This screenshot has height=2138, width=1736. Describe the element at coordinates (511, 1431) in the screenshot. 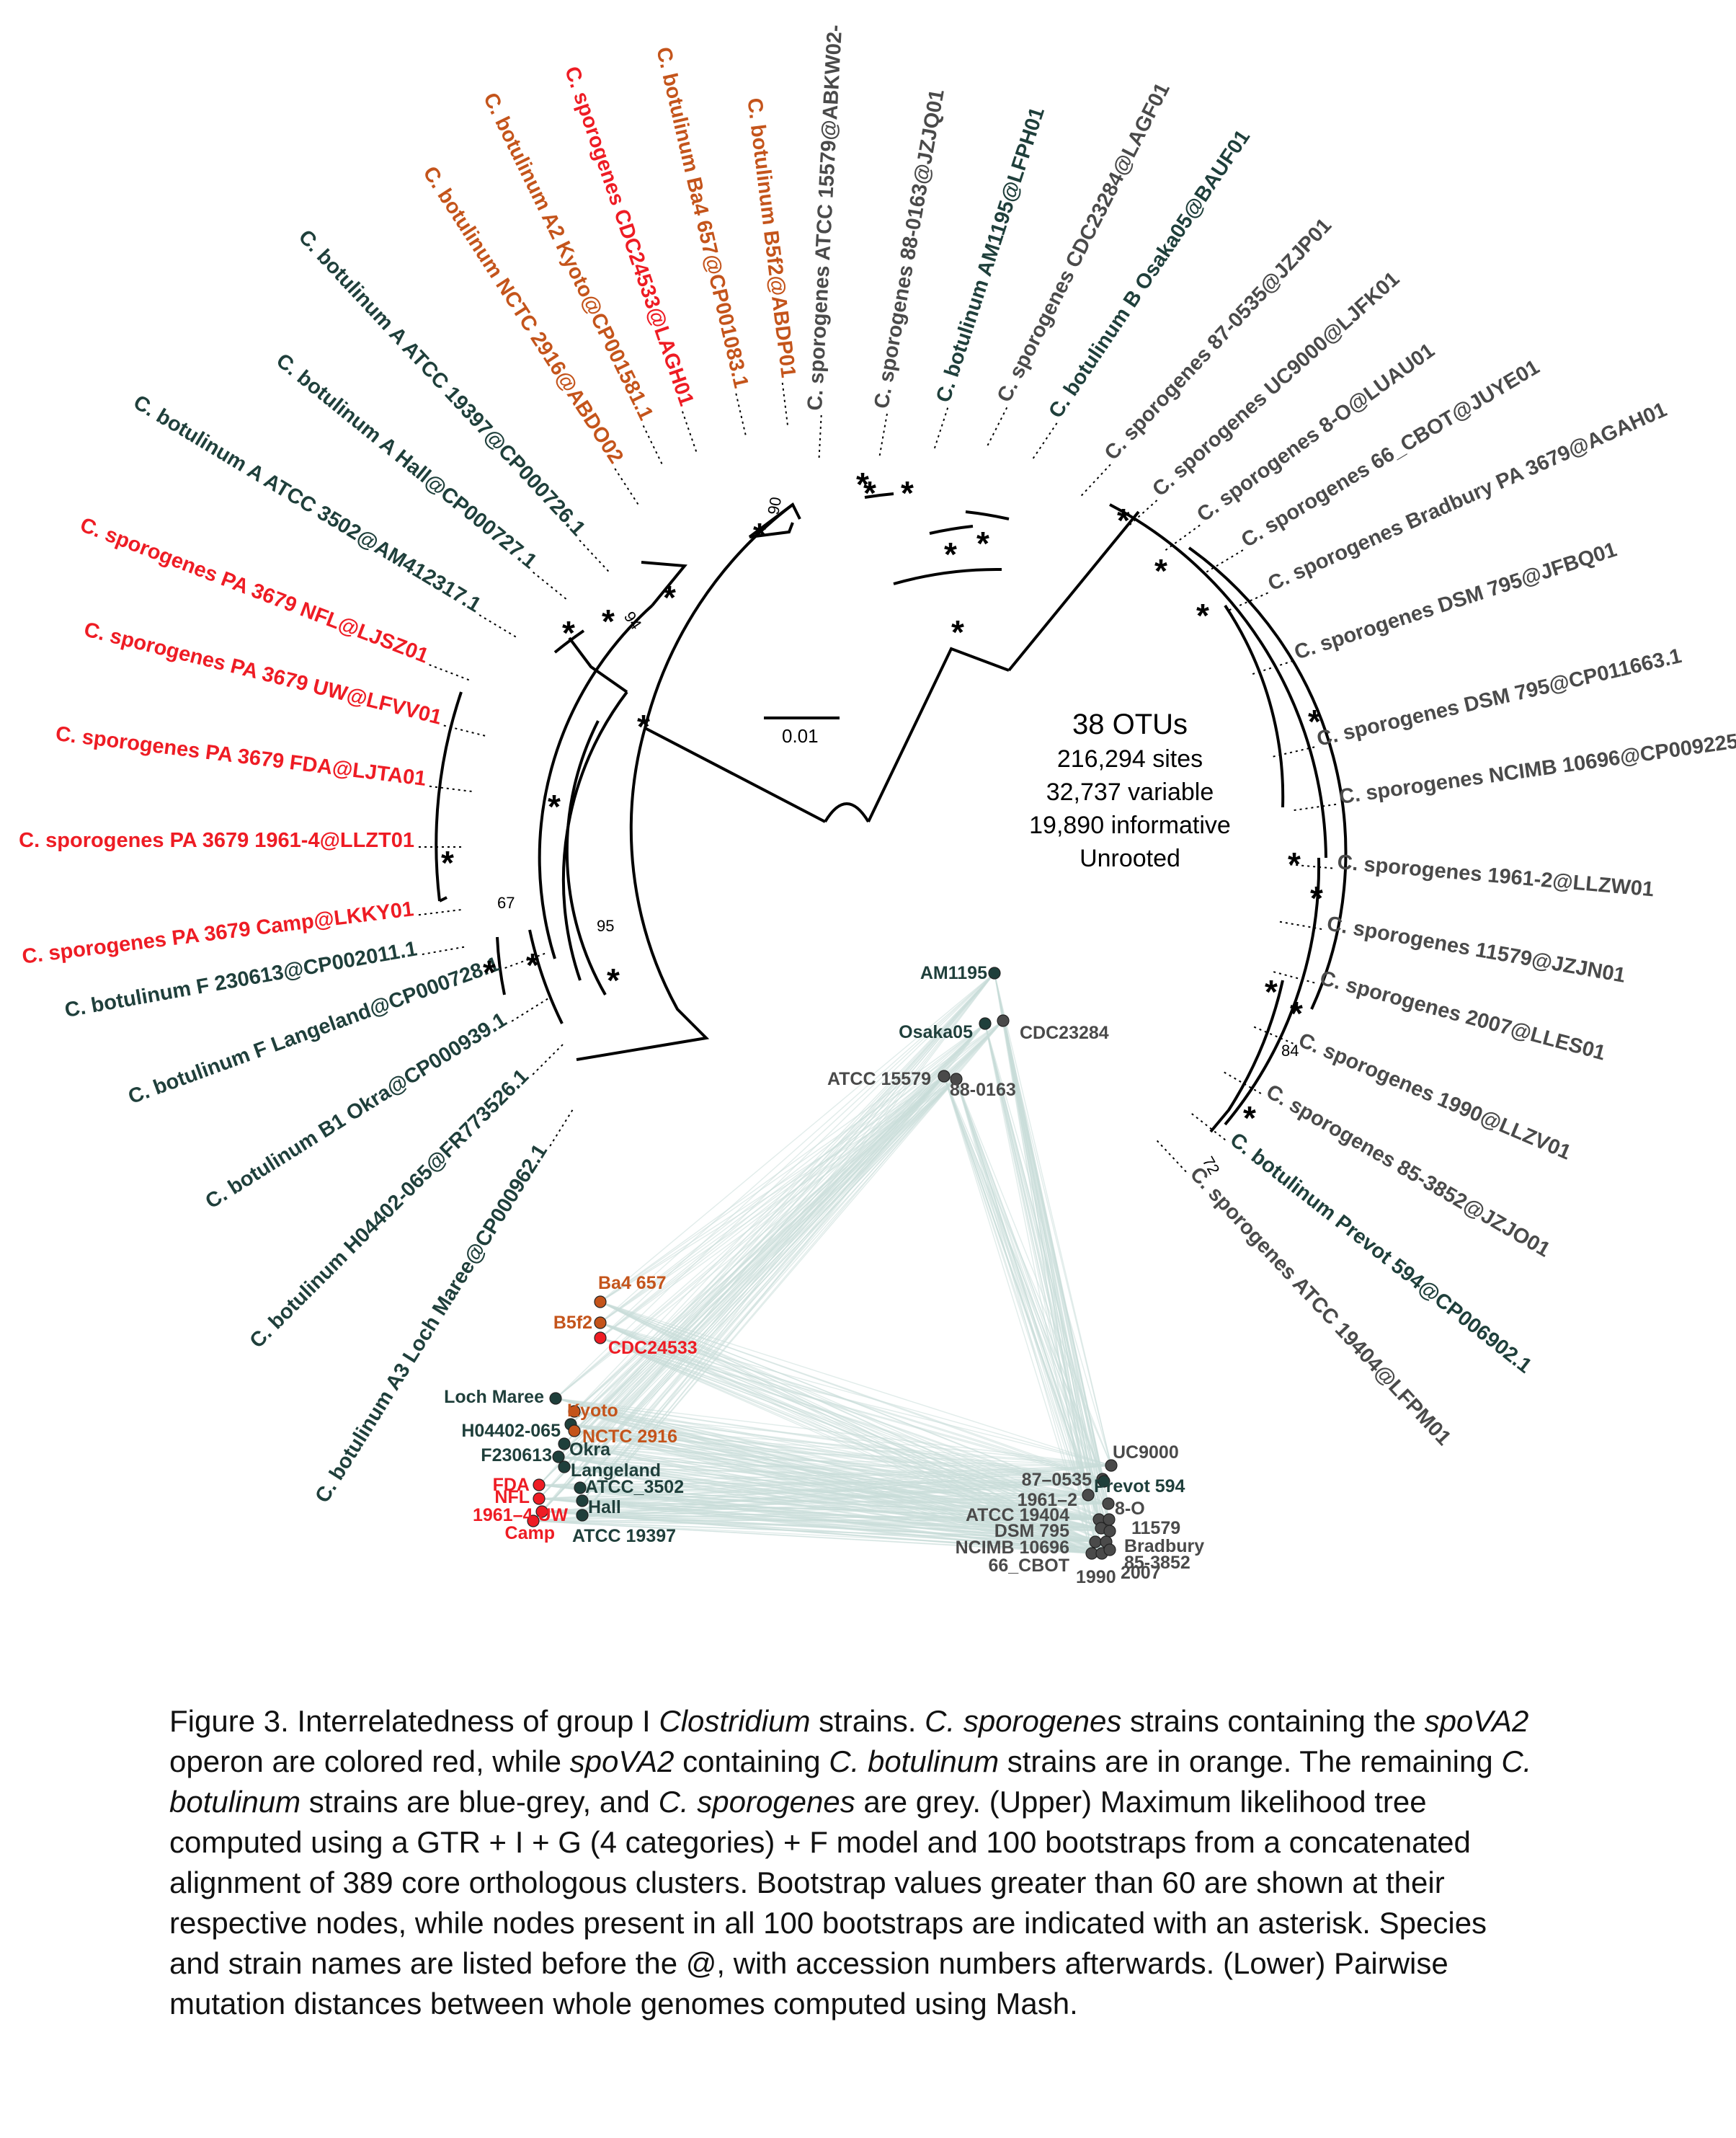

I see `mash-node-label: H04402-065` at that location.